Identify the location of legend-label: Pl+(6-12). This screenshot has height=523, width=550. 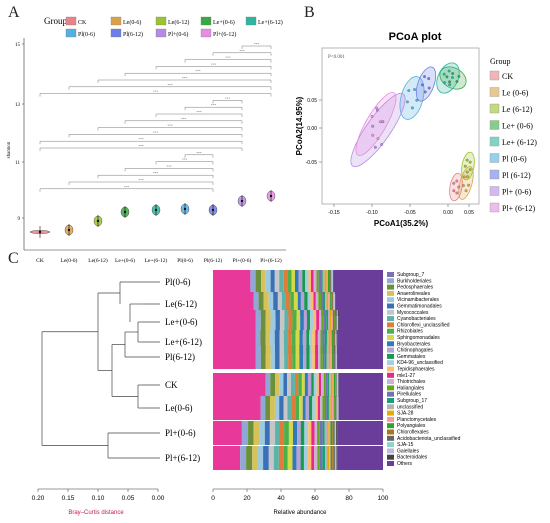
(224, 34).